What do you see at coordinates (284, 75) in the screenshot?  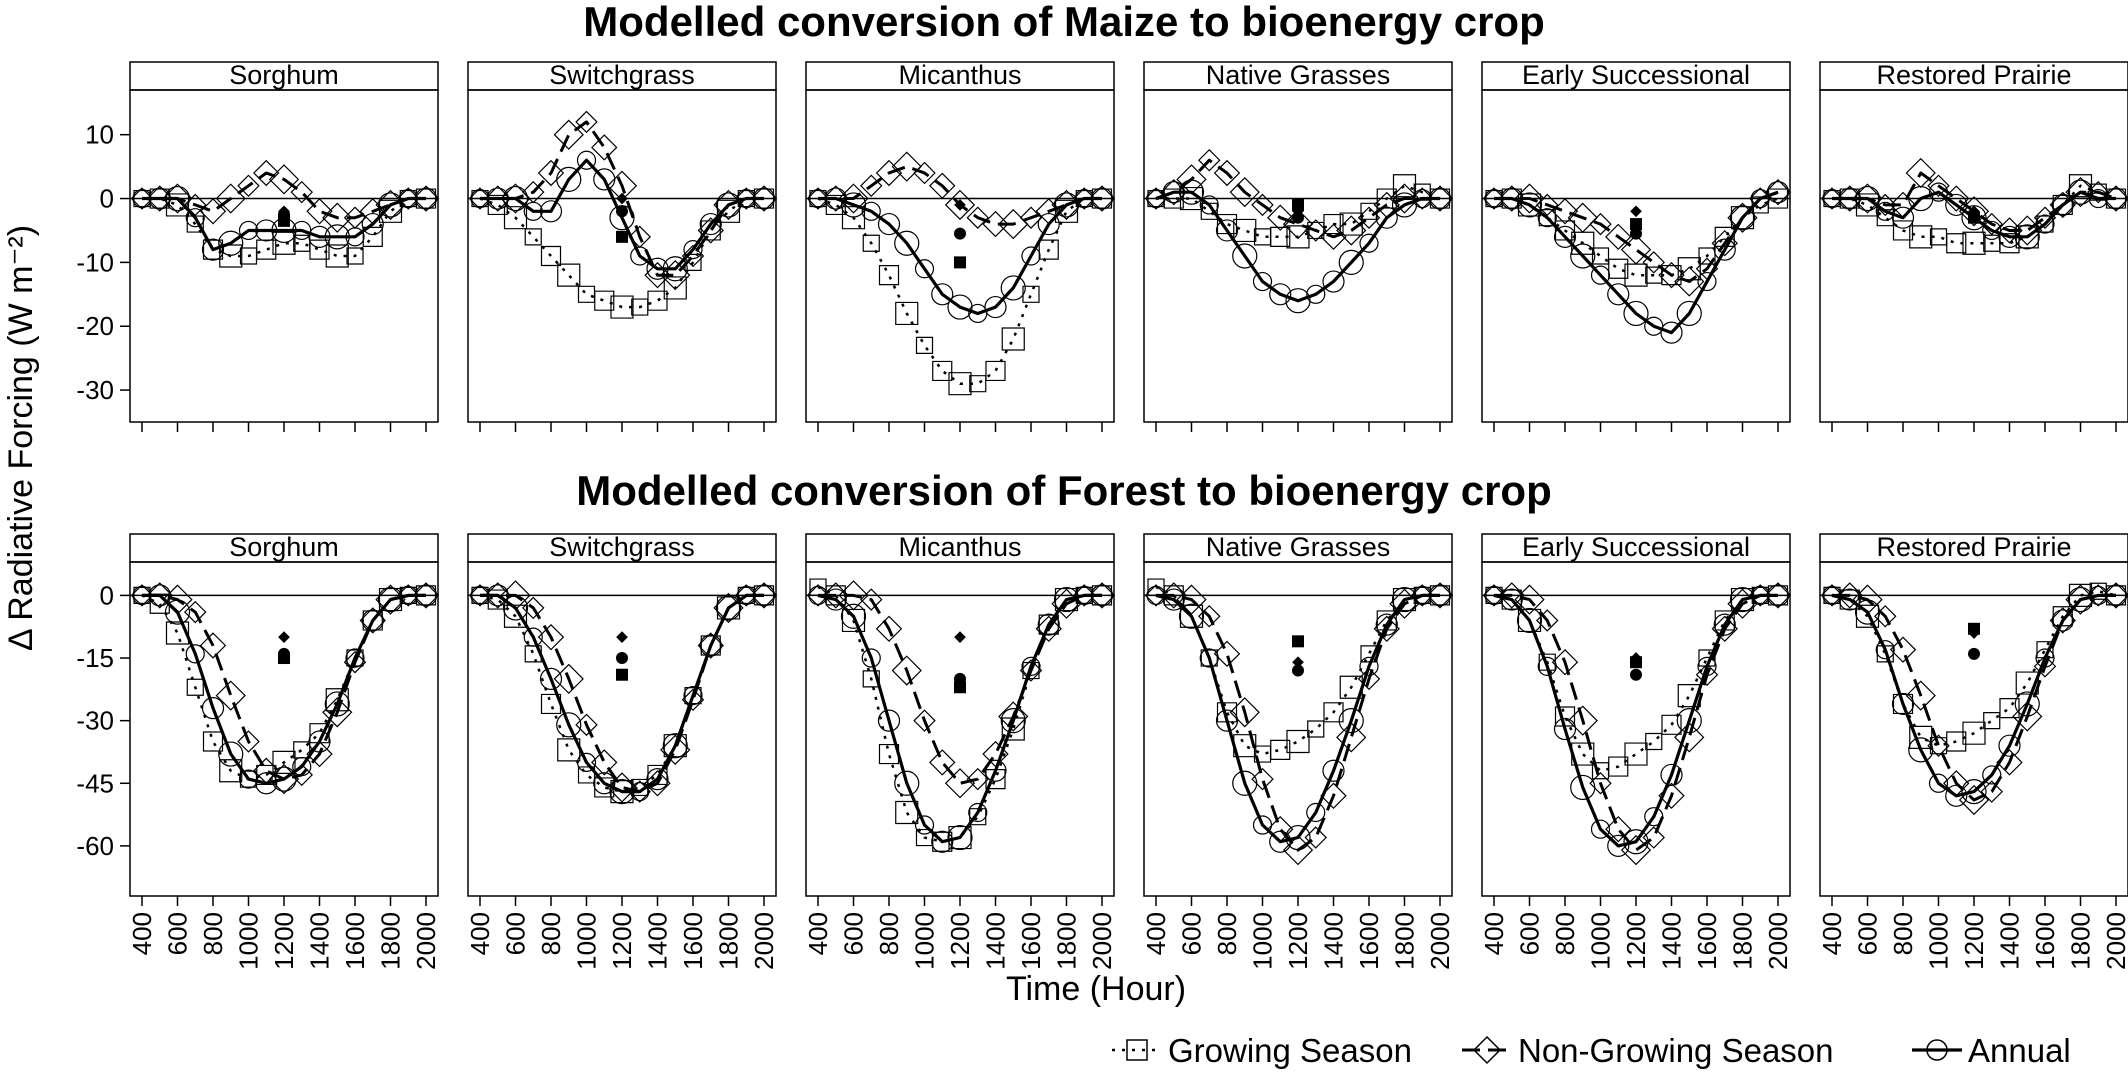 I see `strip-label: Sorghum` at bounding box center [284, 75].